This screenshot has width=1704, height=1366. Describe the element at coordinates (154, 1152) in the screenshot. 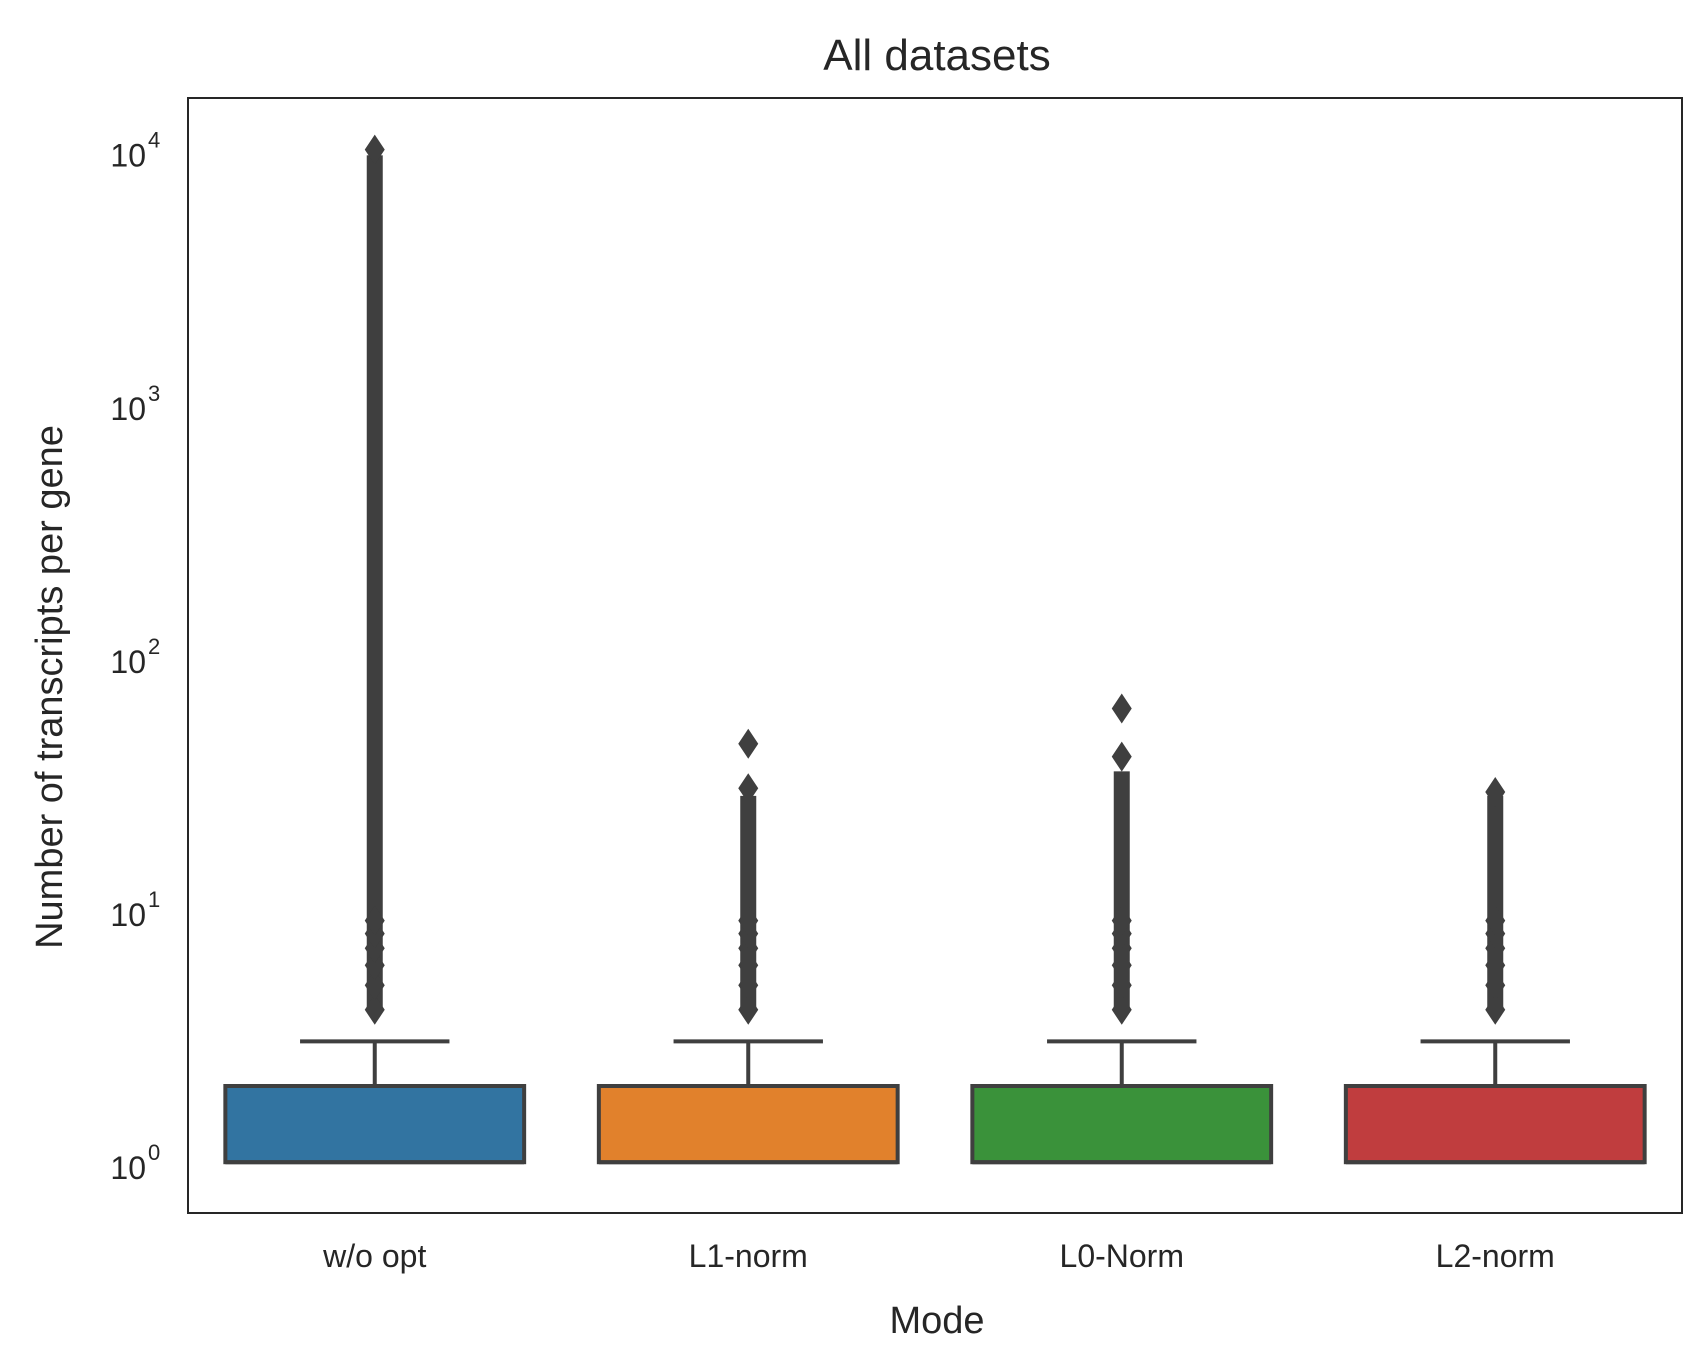

I see `y-tick-exponent: 0` at that location.